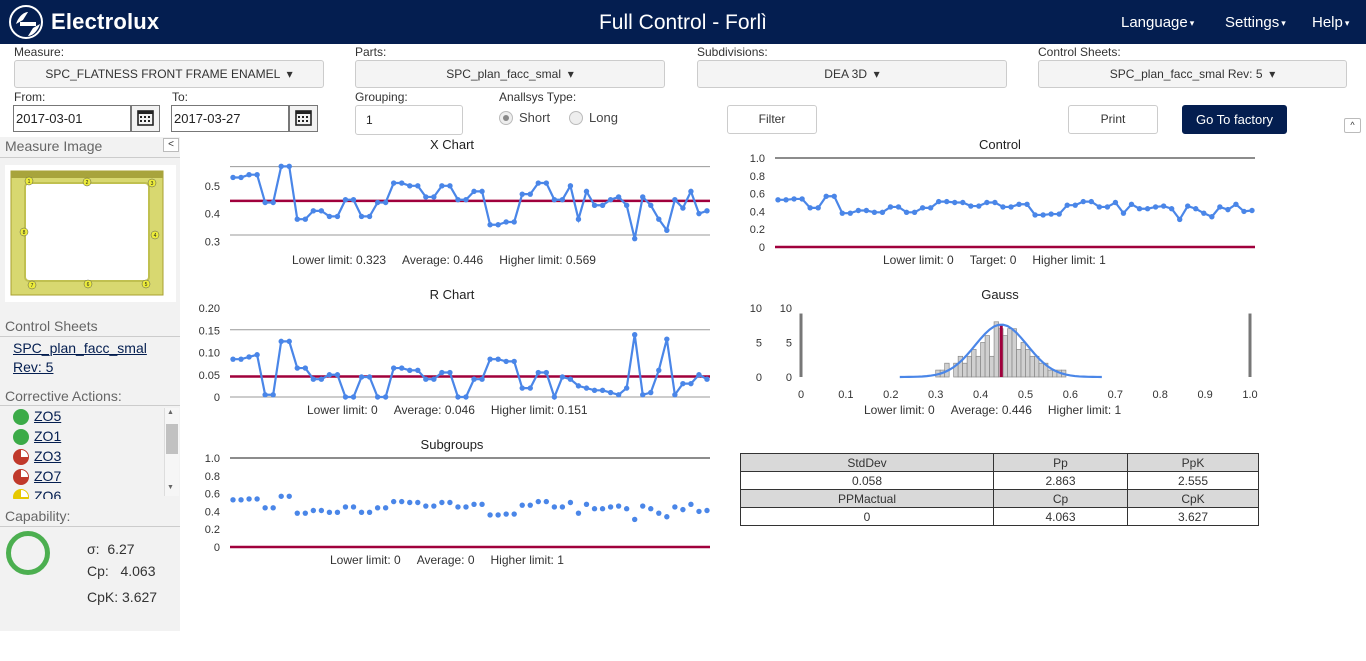 The width and height of the screenshot is (1366, 661). Describe the element at coordinates (230, 118) in the screenshot. I see `to-date-input: 2017-03-27` at that location.